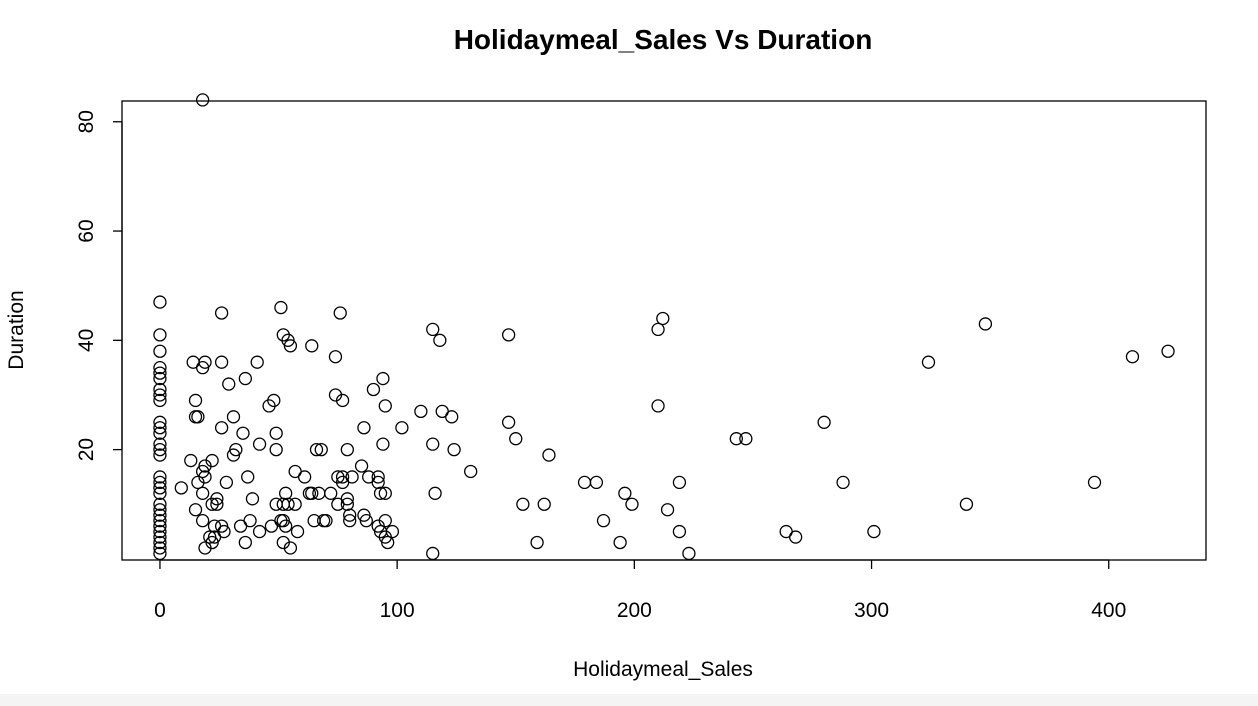  Describe the element at coordinates (663, 39) in the screenshot. I see `chart-title: Holidaymeal_Sales Vs Duration` at that location.